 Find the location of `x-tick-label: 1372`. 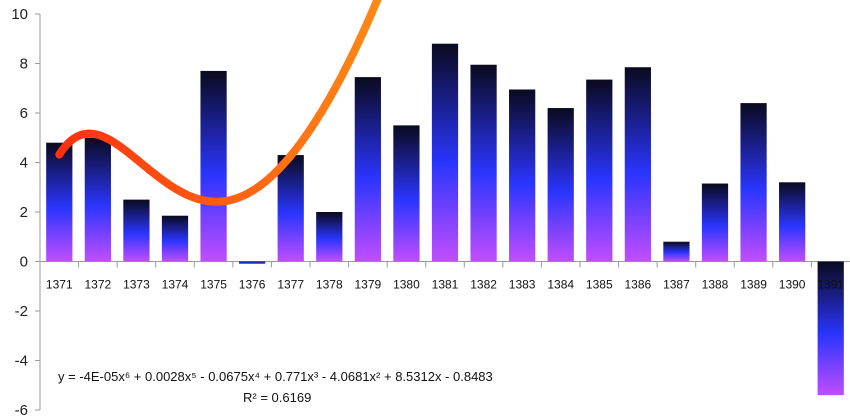

x-tick-label: 1372 is located at coordinates (98, 285).